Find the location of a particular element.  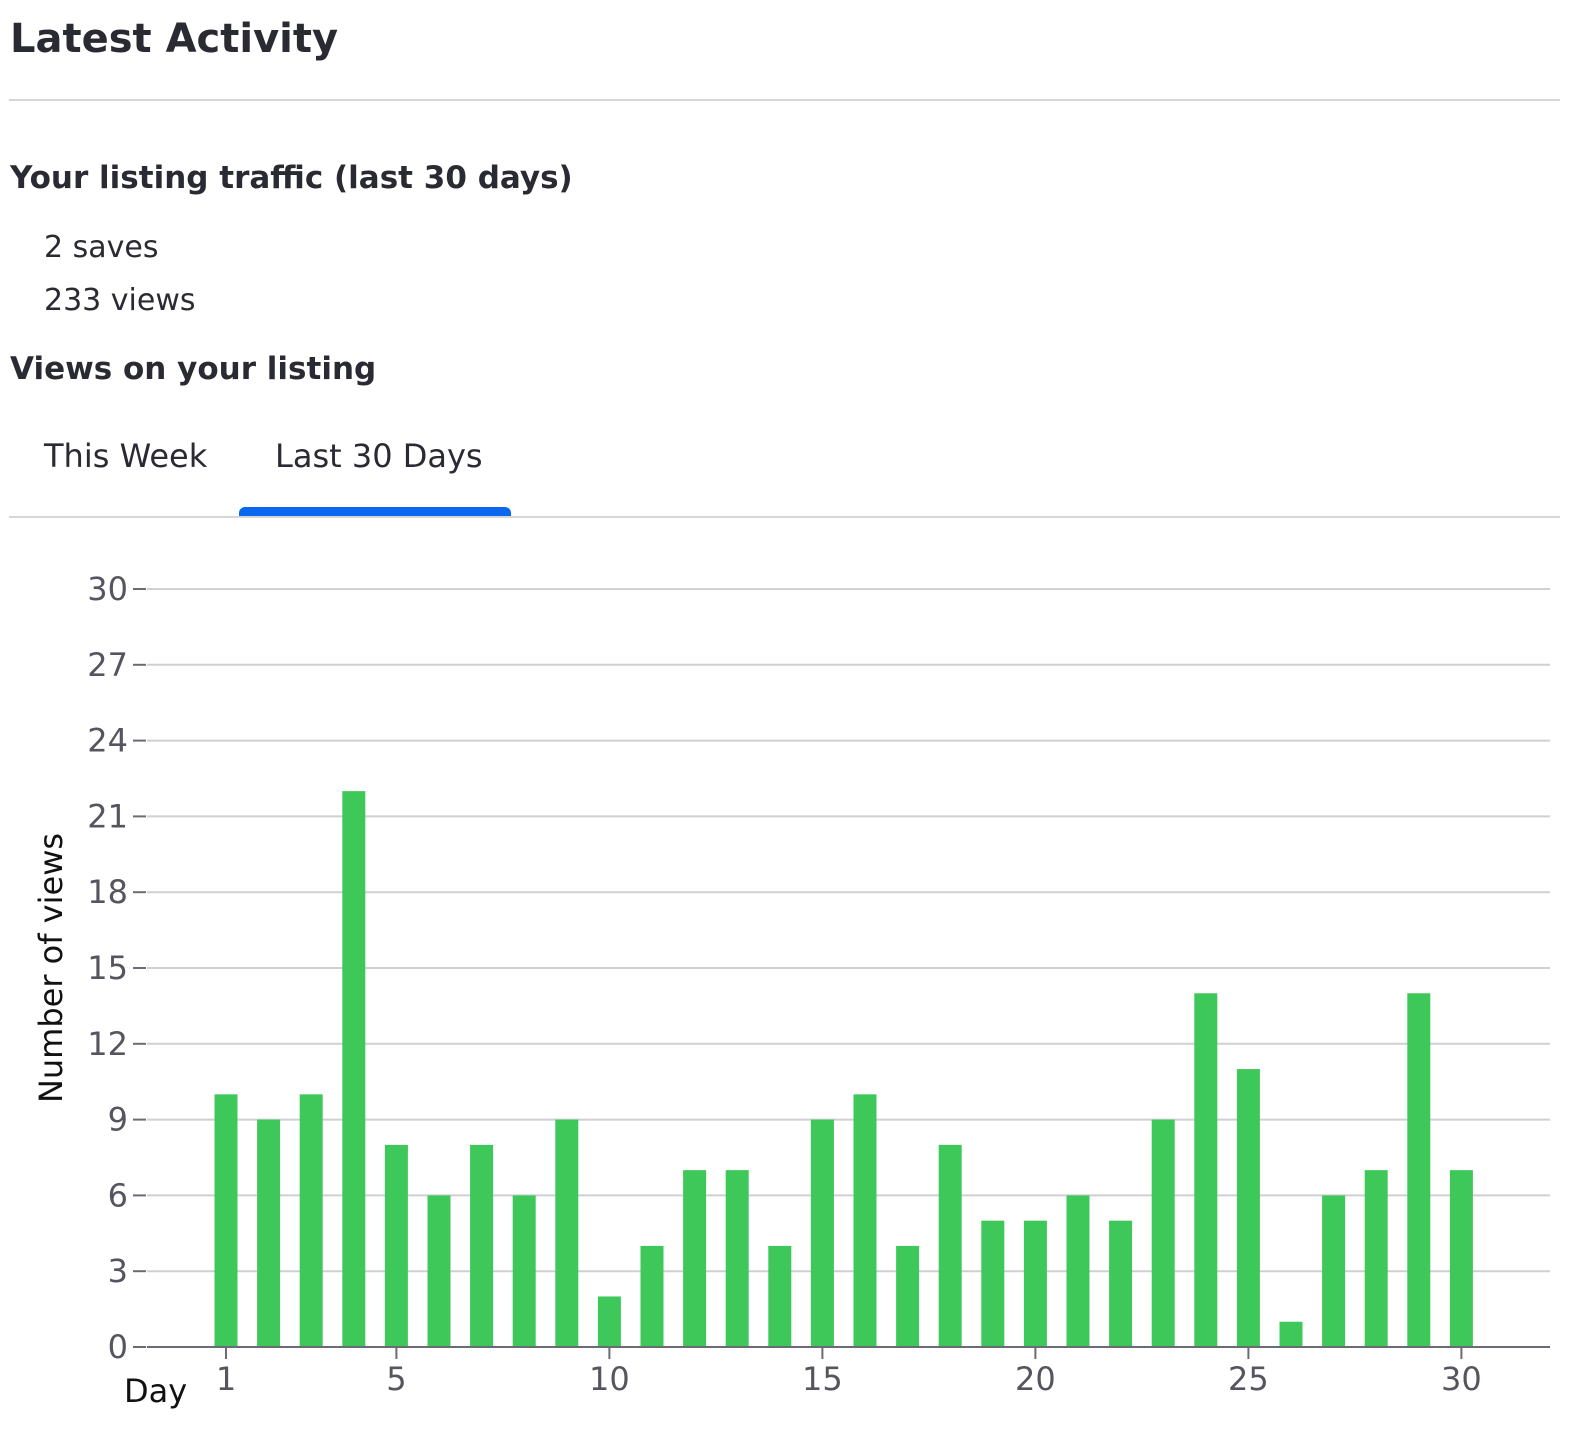

x-tick-label: 15 is located at coordinates (822, 1379).